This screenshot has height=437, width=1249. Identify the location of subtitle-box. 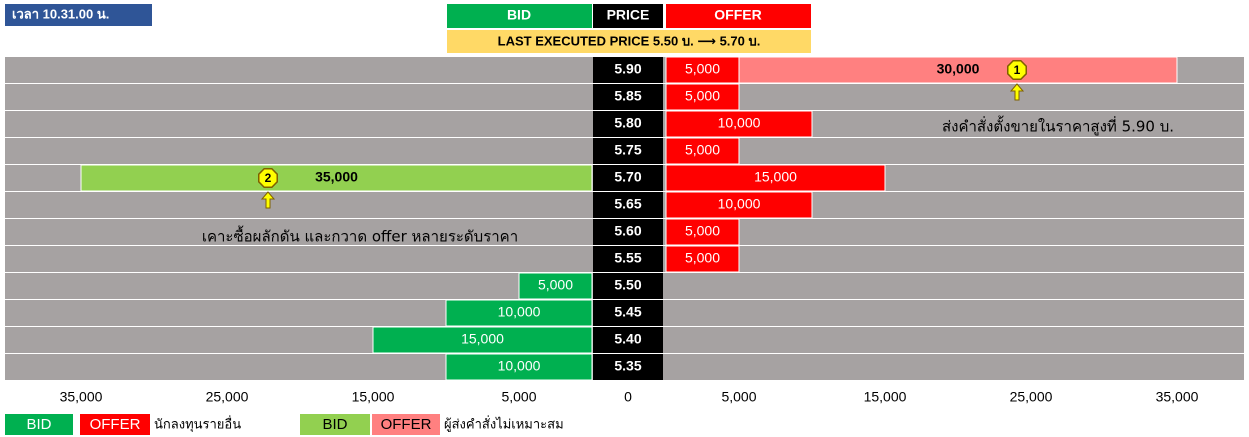
(629, 41).